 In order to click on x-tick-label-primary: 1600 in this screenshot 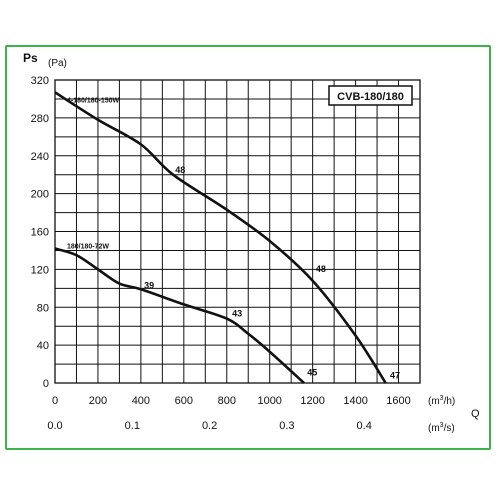, I will do `click(398, 401)`.